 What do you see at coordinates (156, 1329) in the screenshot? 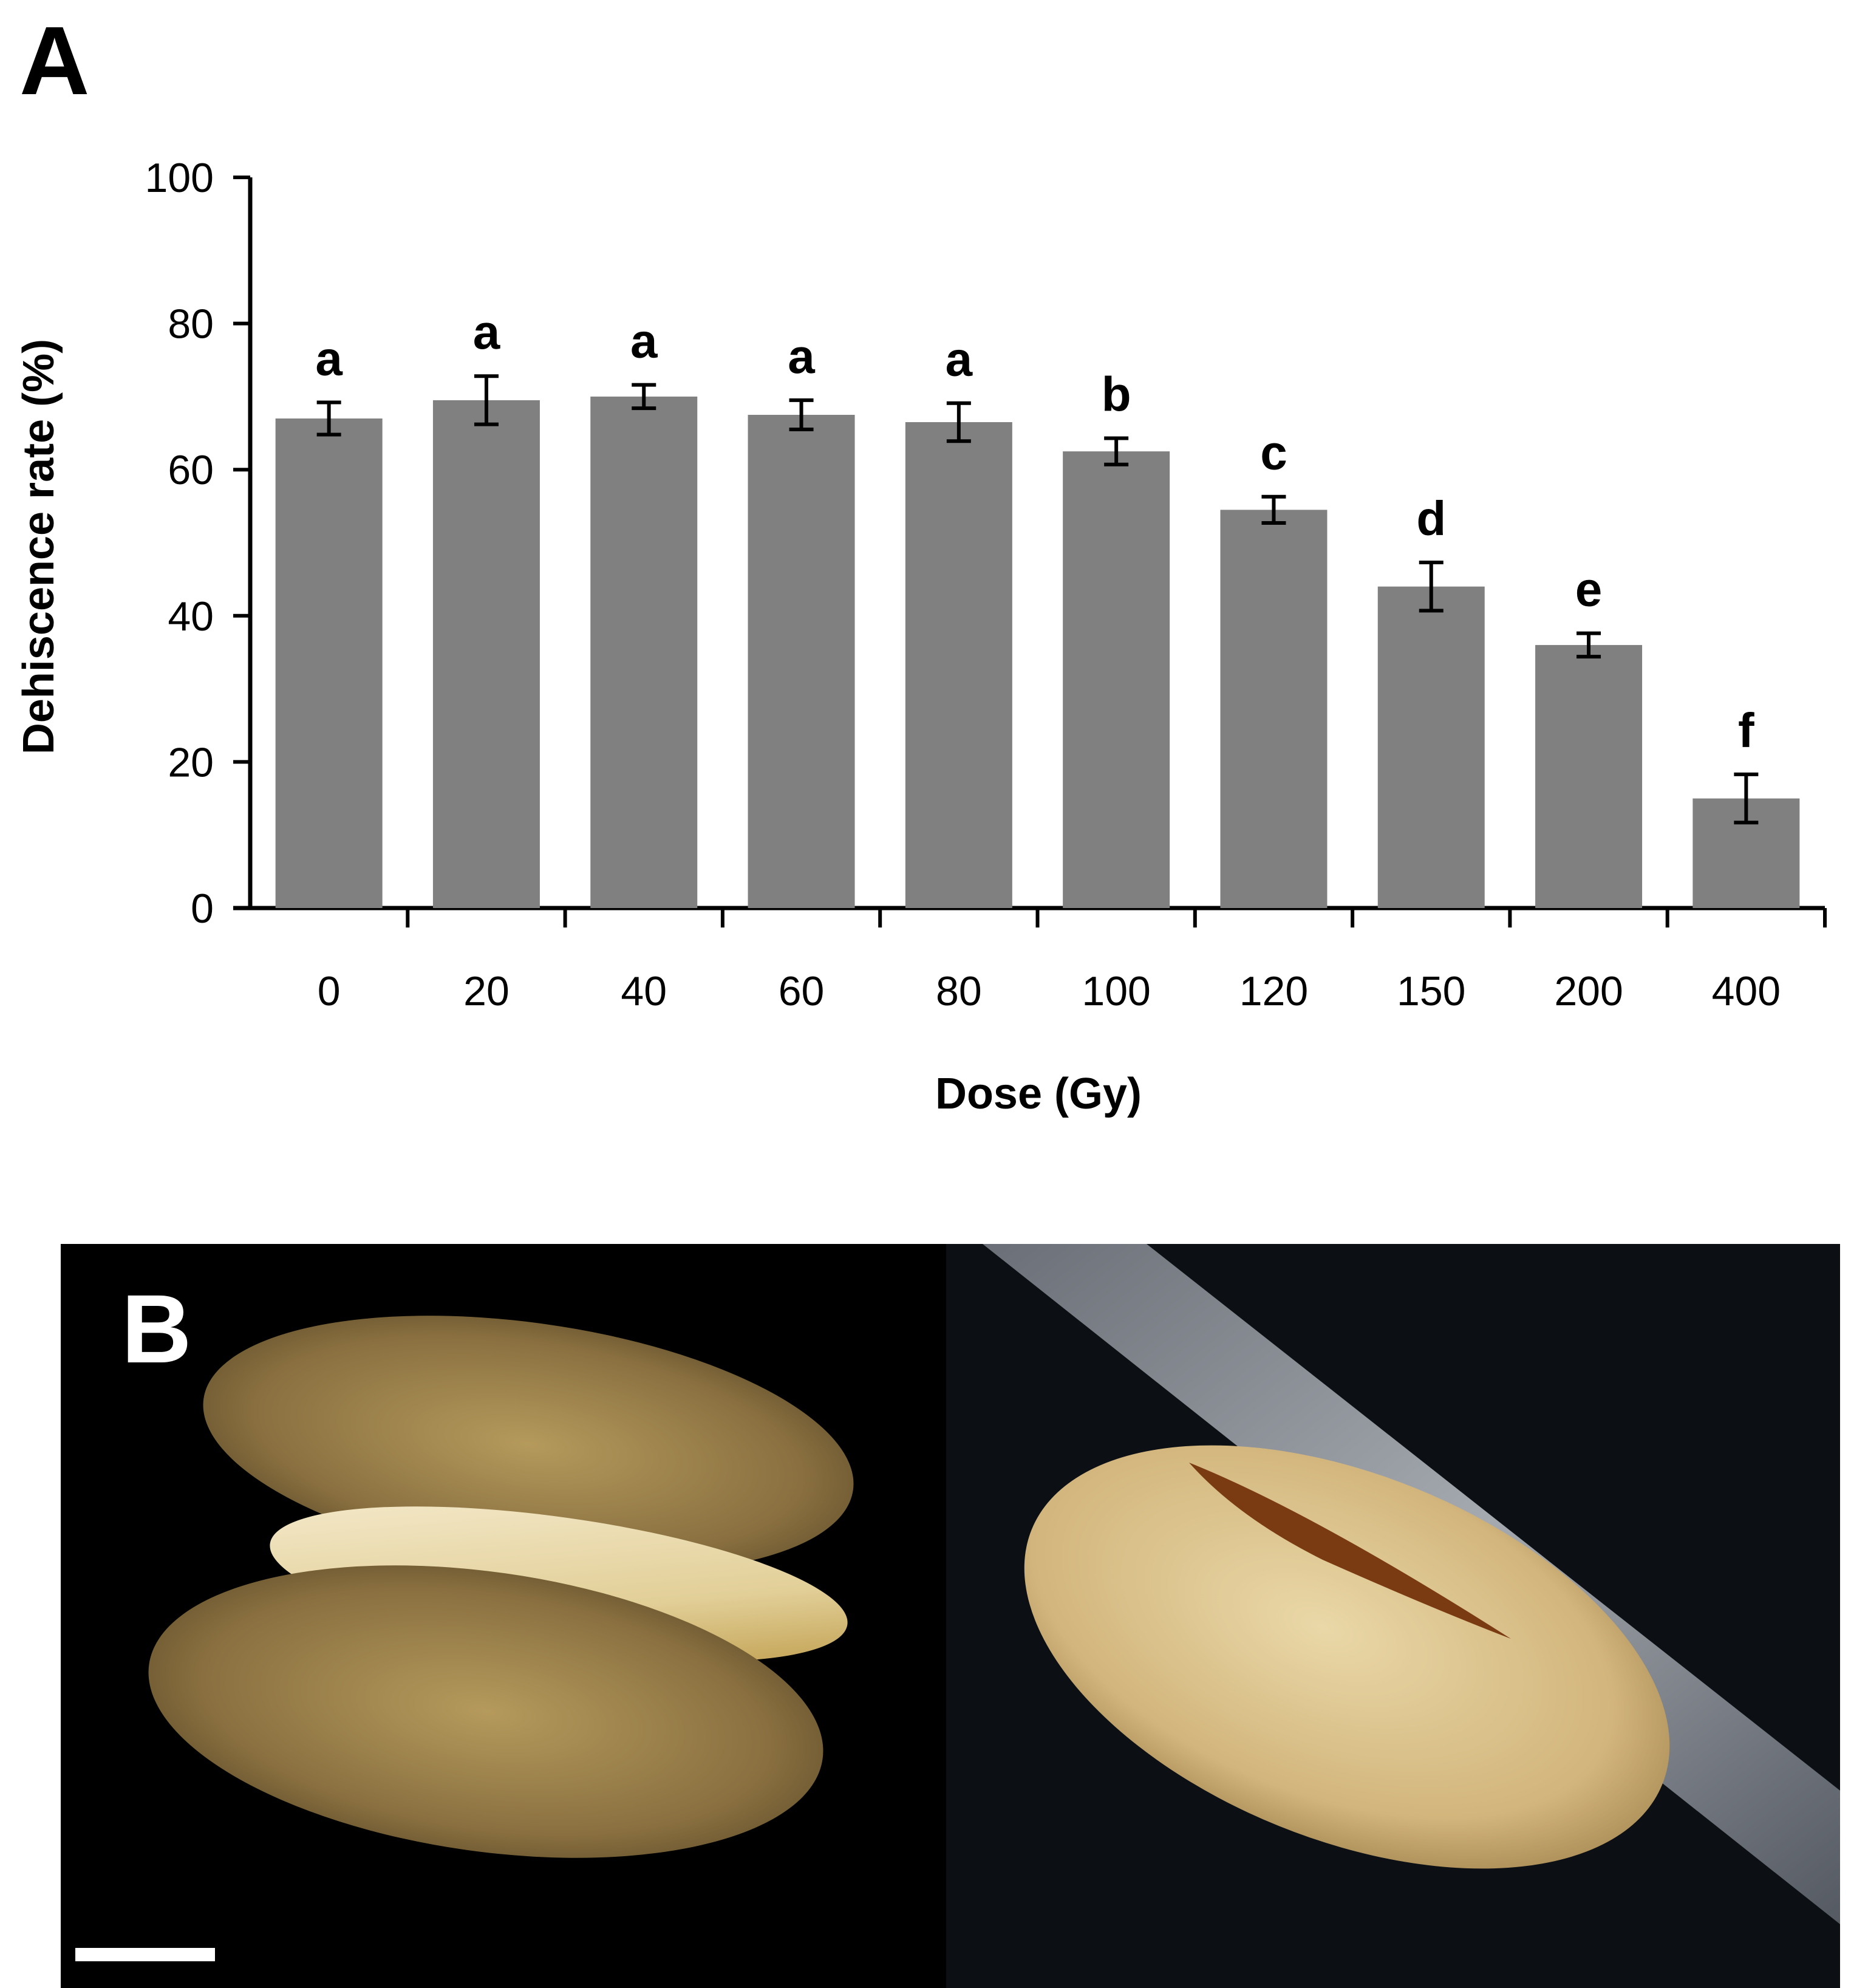
I see `panel-label-b: B` at bounding box center [156, 1329].